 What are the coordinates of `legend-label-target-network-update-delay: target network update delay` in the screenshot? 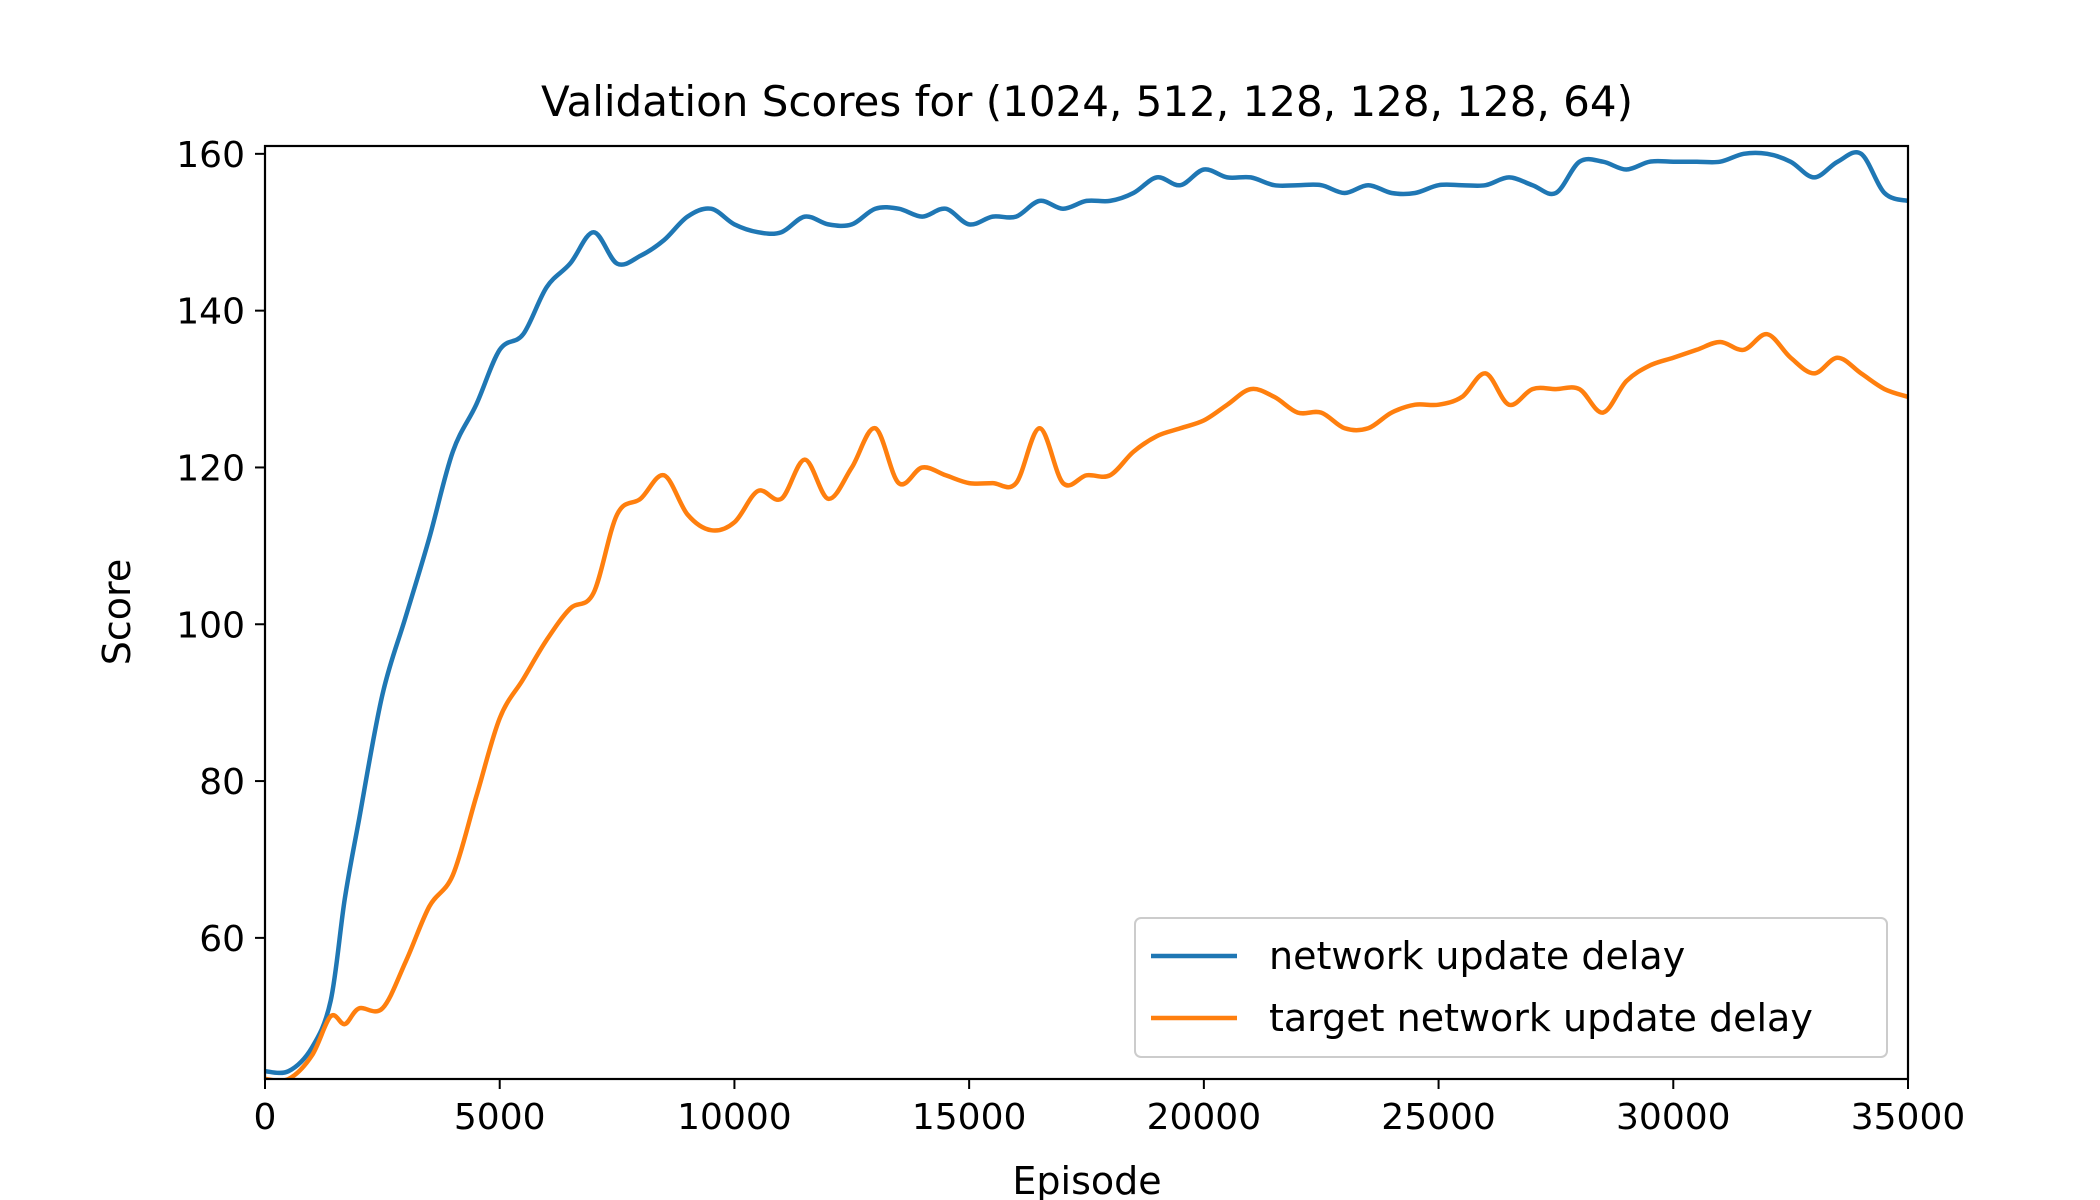 It's located at (1541, 1018).